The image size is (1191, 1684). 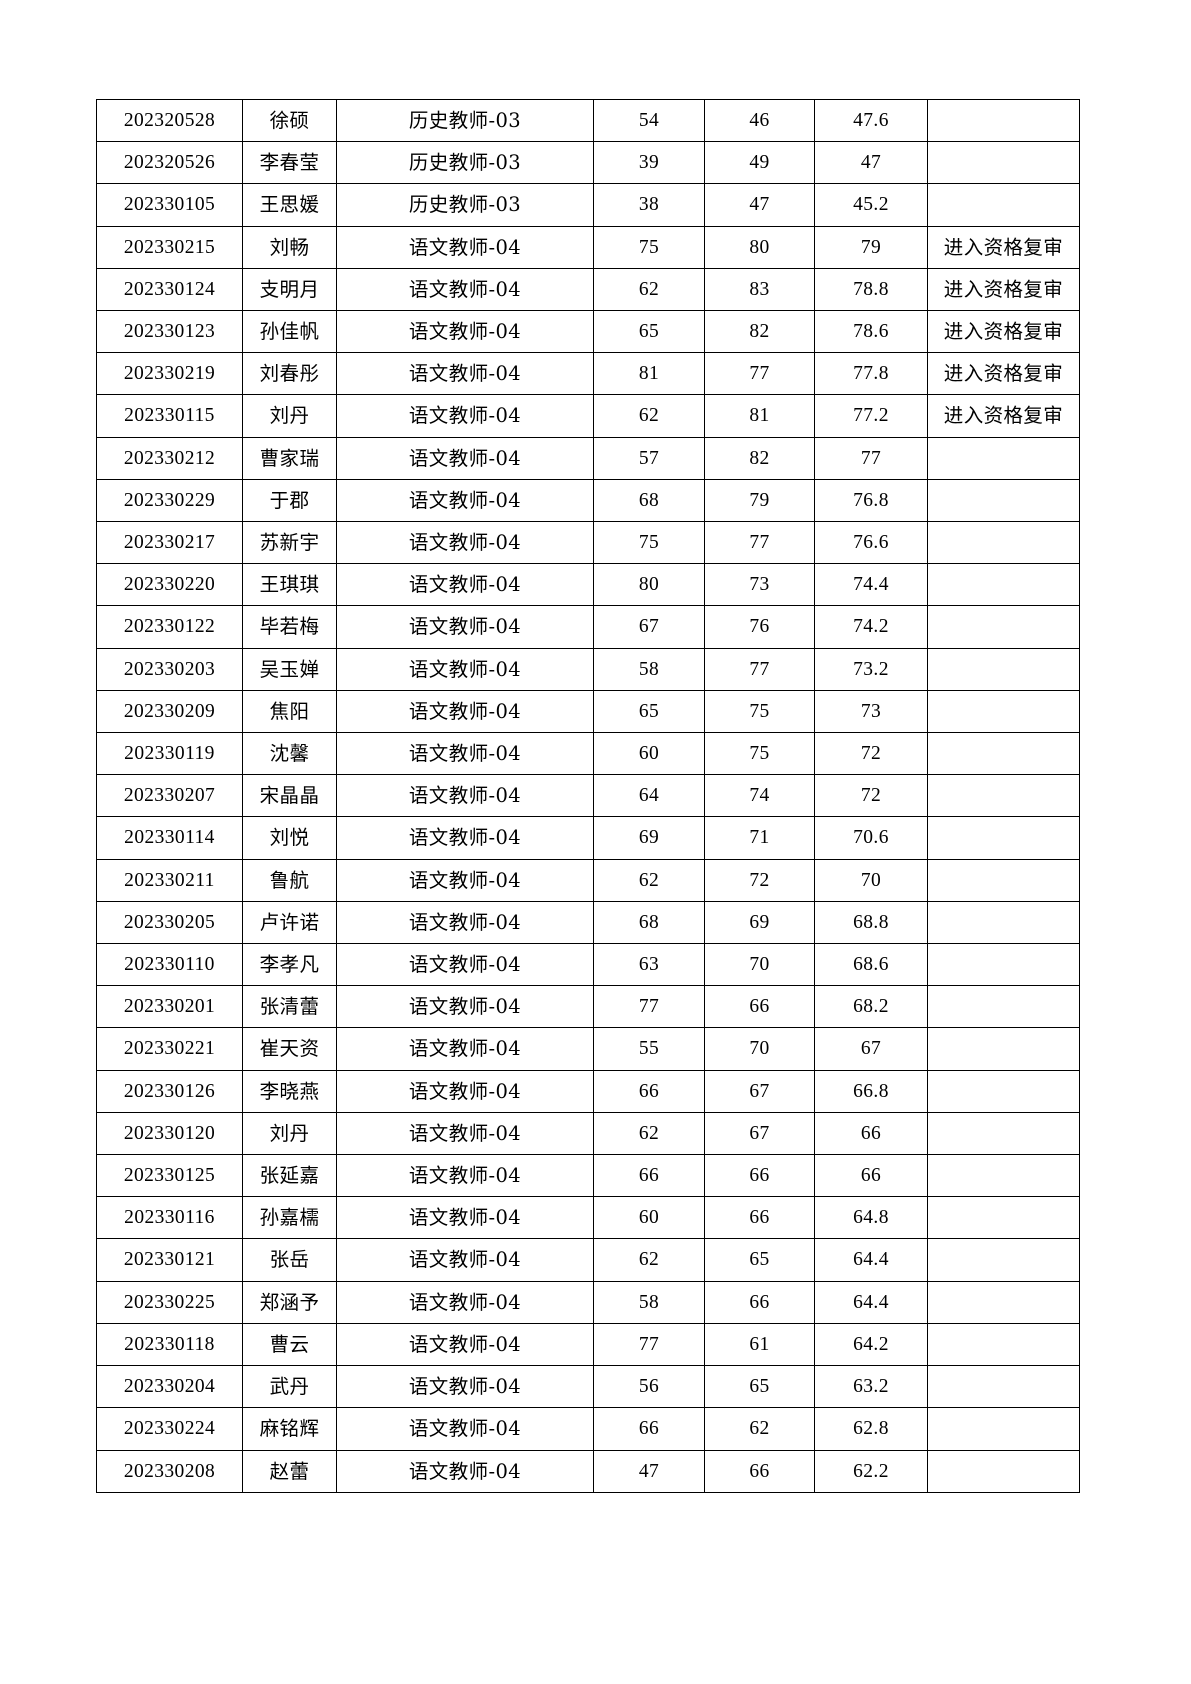 I want to click on candidate-id: 202330224, so click(x=169, y=1429).